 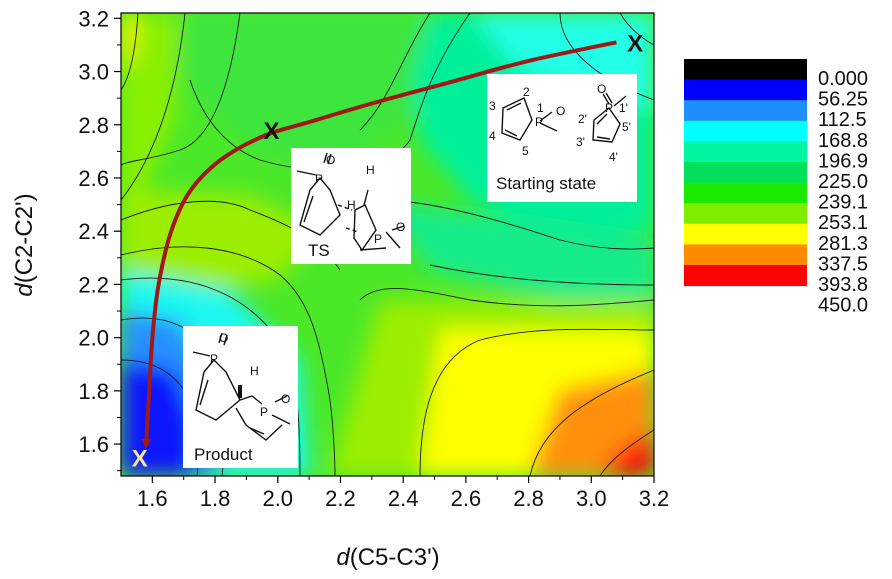 I want to click on atom-number-4: 4, so click(x=492, y=136).